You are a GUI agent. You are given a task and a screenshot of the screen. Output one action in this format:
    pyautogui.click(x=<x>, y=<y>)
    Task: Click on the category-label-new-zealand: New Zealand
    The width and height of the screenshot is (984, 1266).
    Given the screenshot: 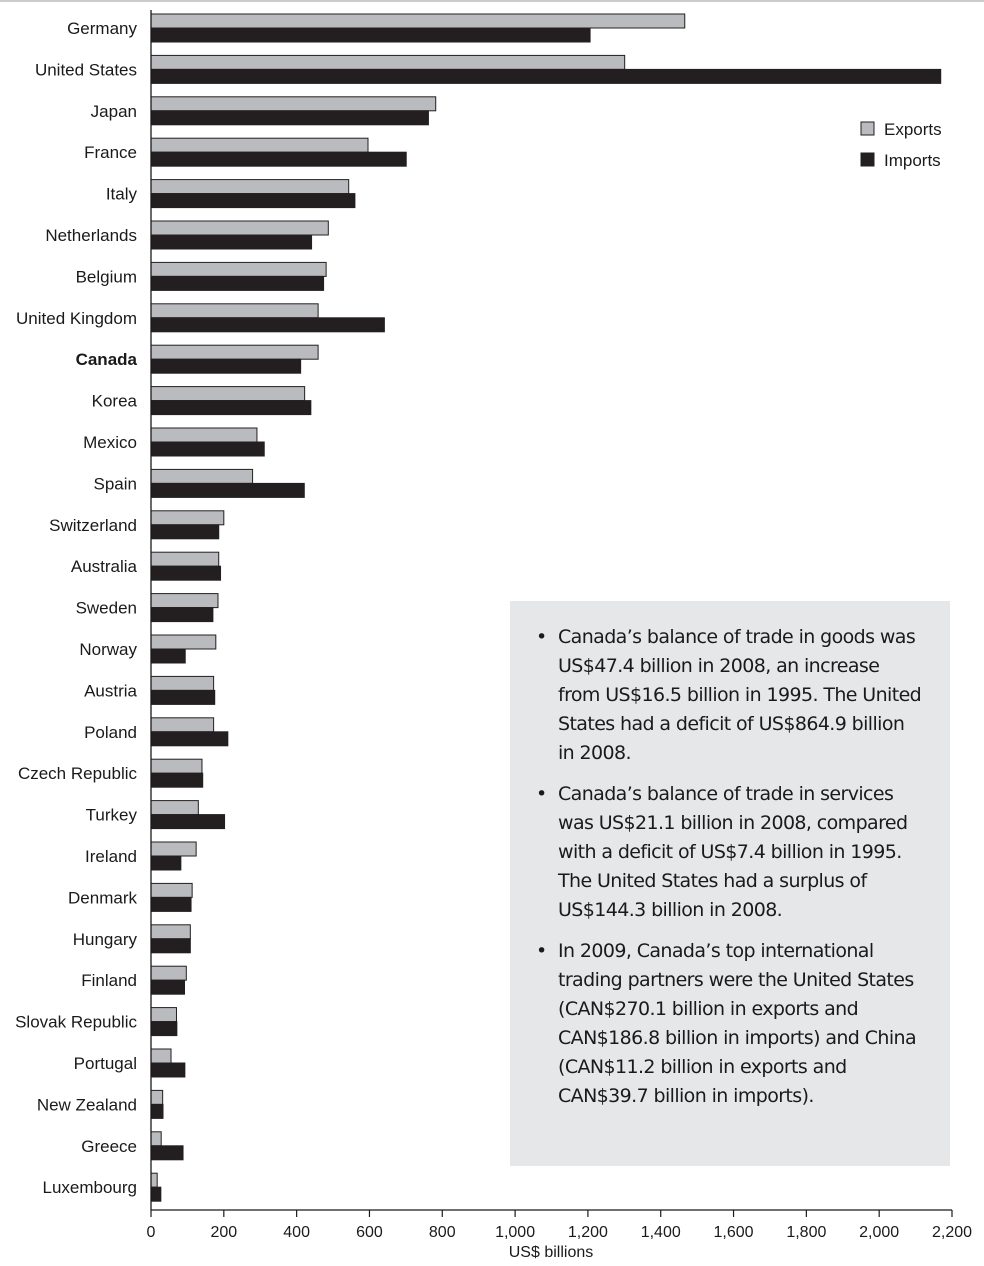 What is the action you would take?
    pyautogui.click(x=87, y=1104)
    